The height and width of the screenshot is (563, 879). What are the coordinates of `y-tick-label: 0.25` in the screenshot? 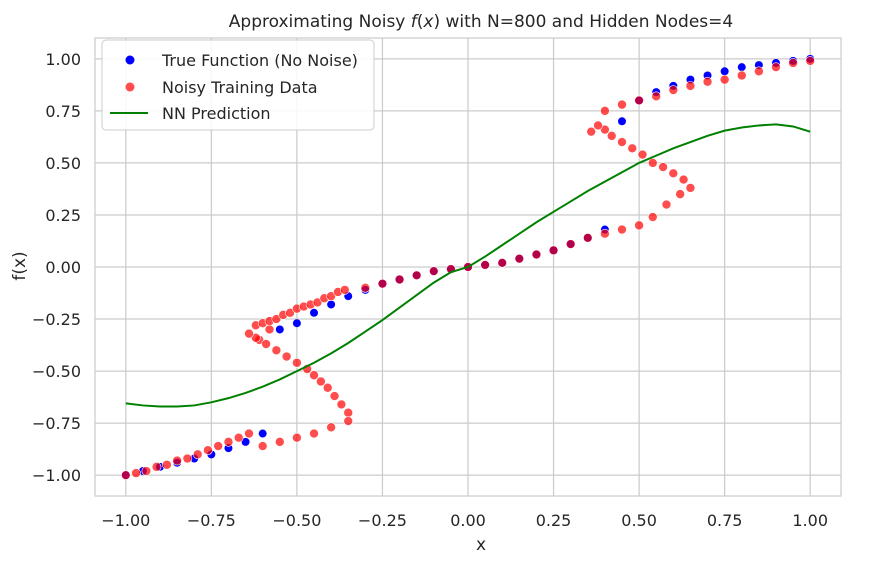 It's located at (63, 215).